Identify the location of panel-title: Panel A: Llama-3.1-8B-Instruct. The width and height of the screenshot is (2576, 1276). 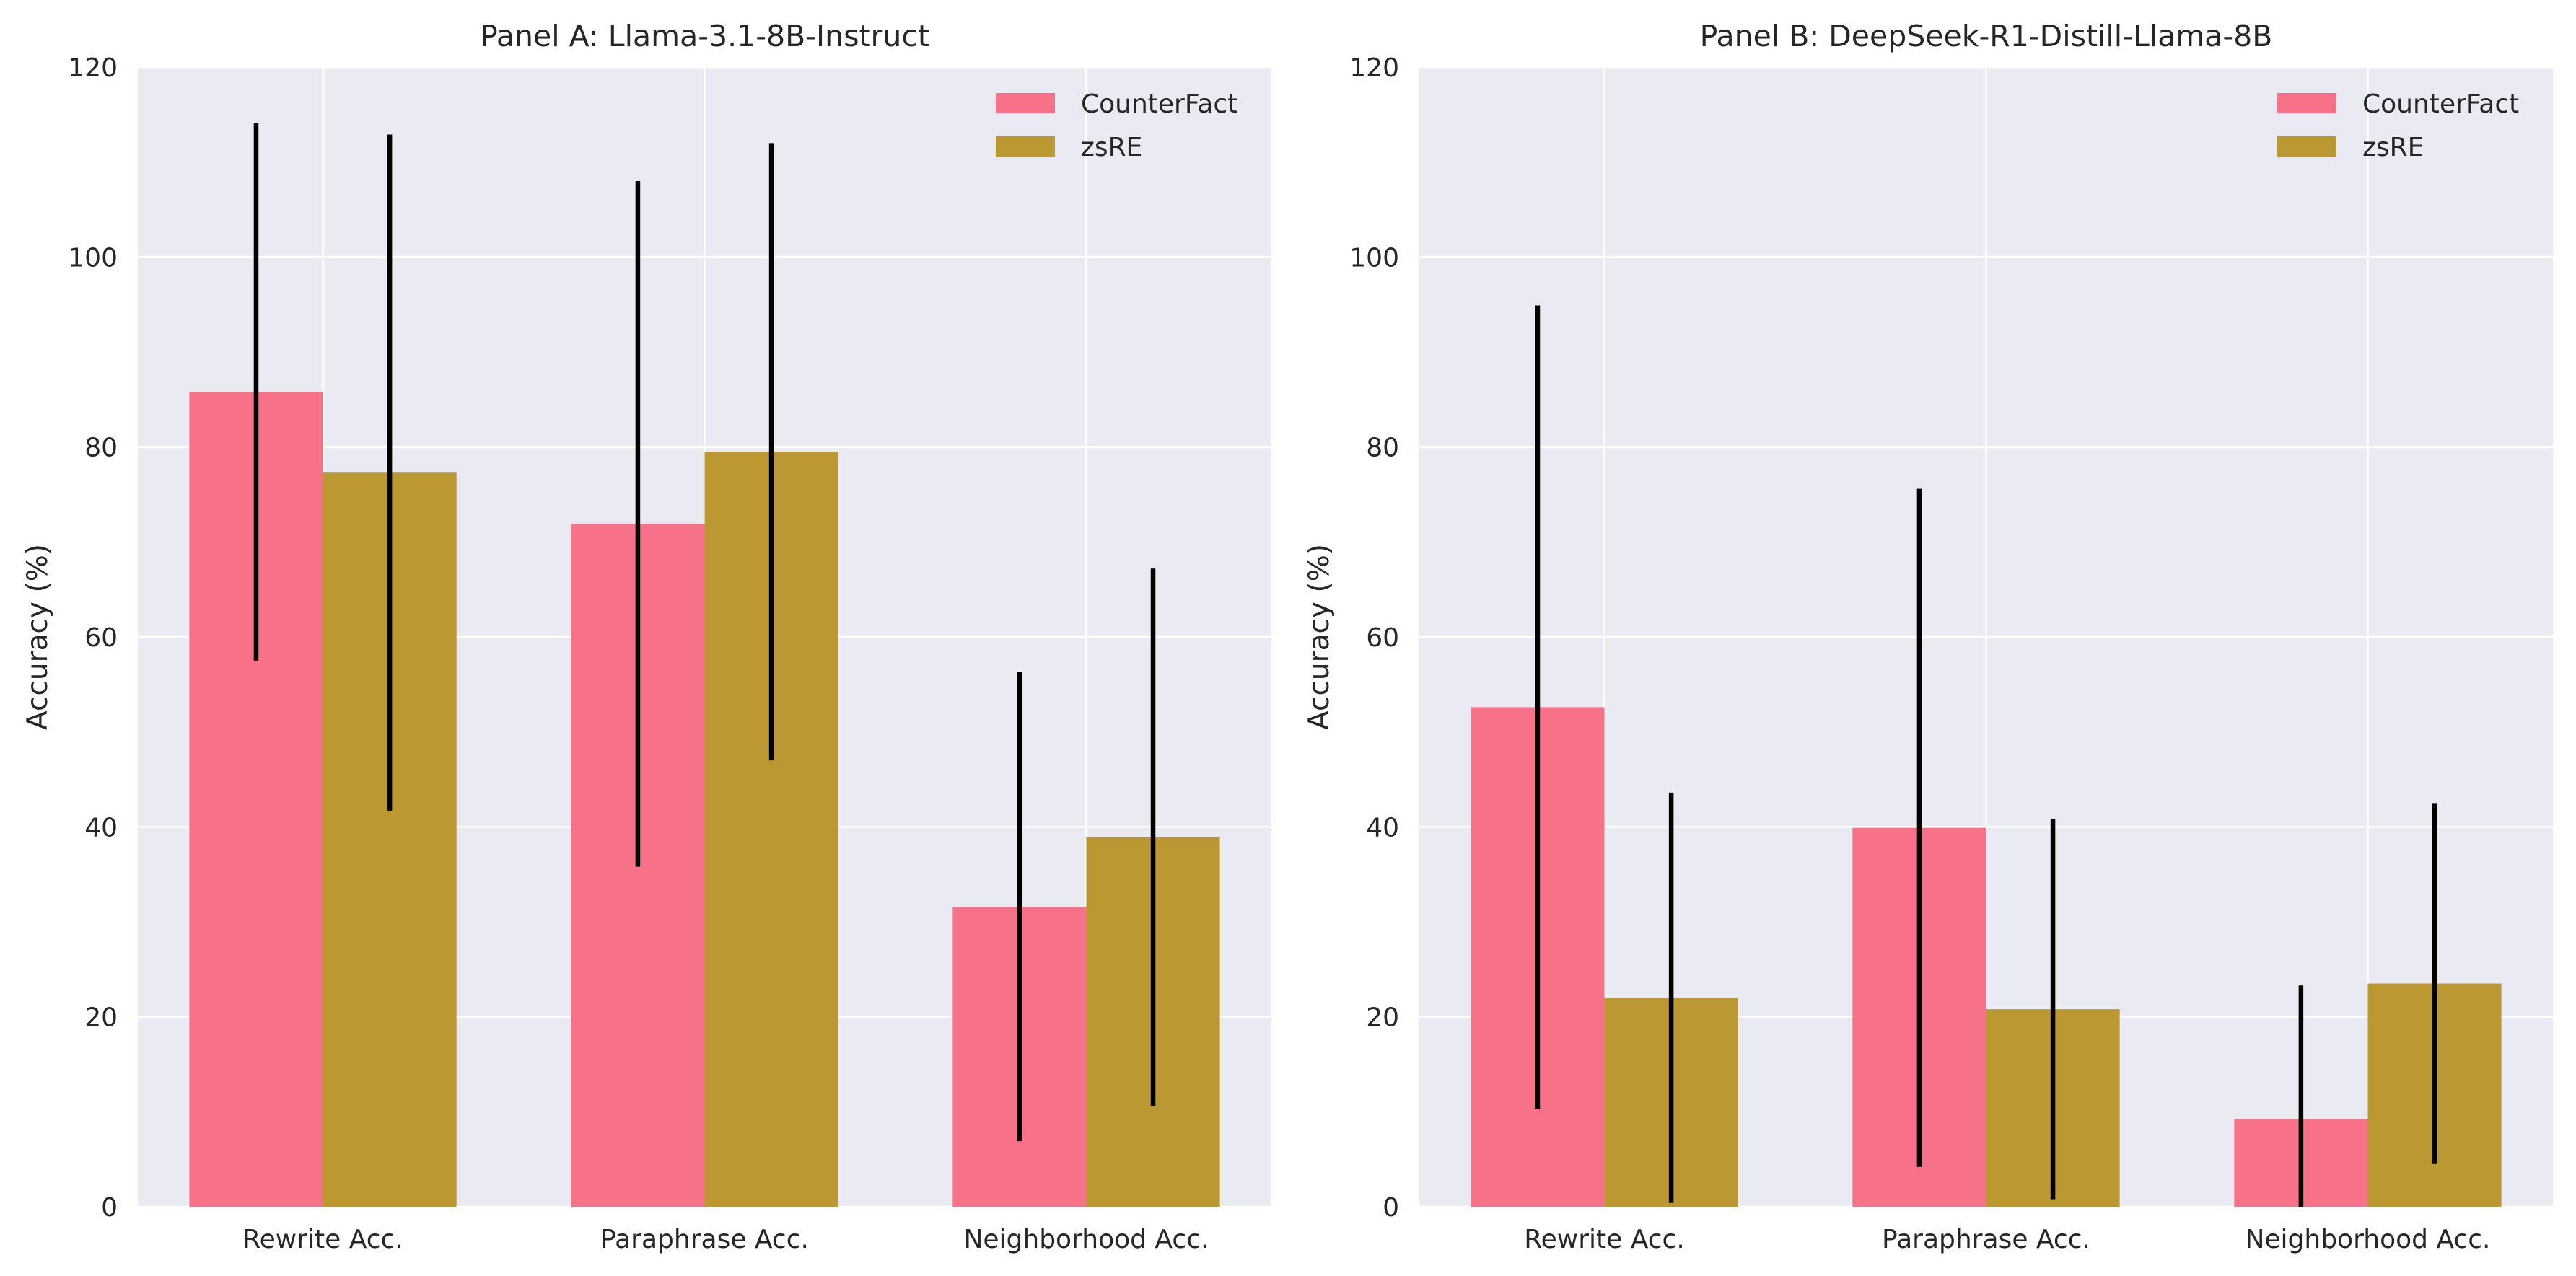
(704, 36).